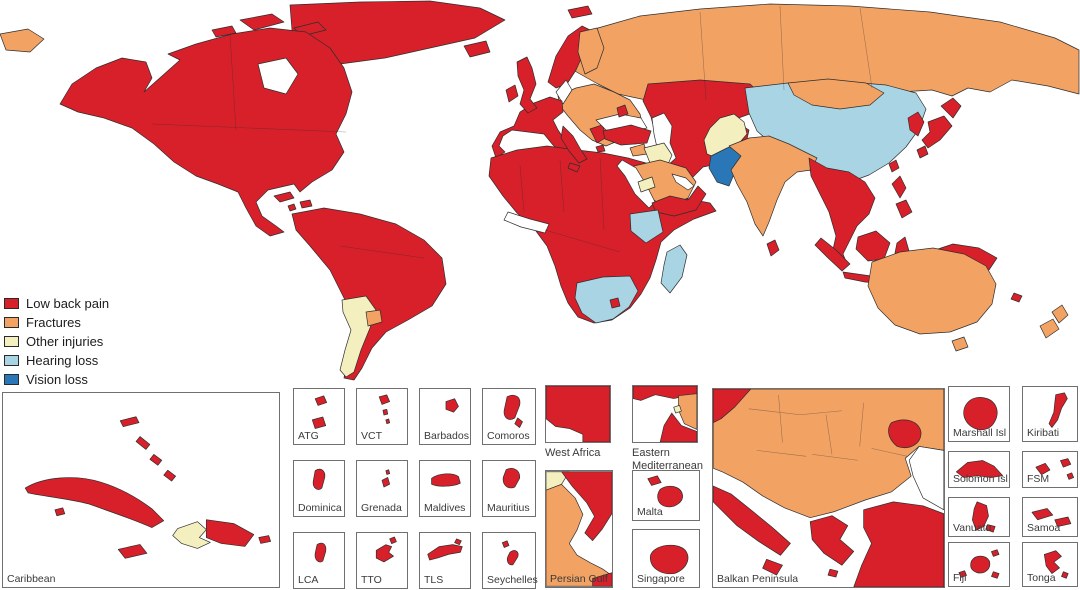 The image size is (1080, 590). I want to click on st-vincent-grenadines, so click(384, 409).